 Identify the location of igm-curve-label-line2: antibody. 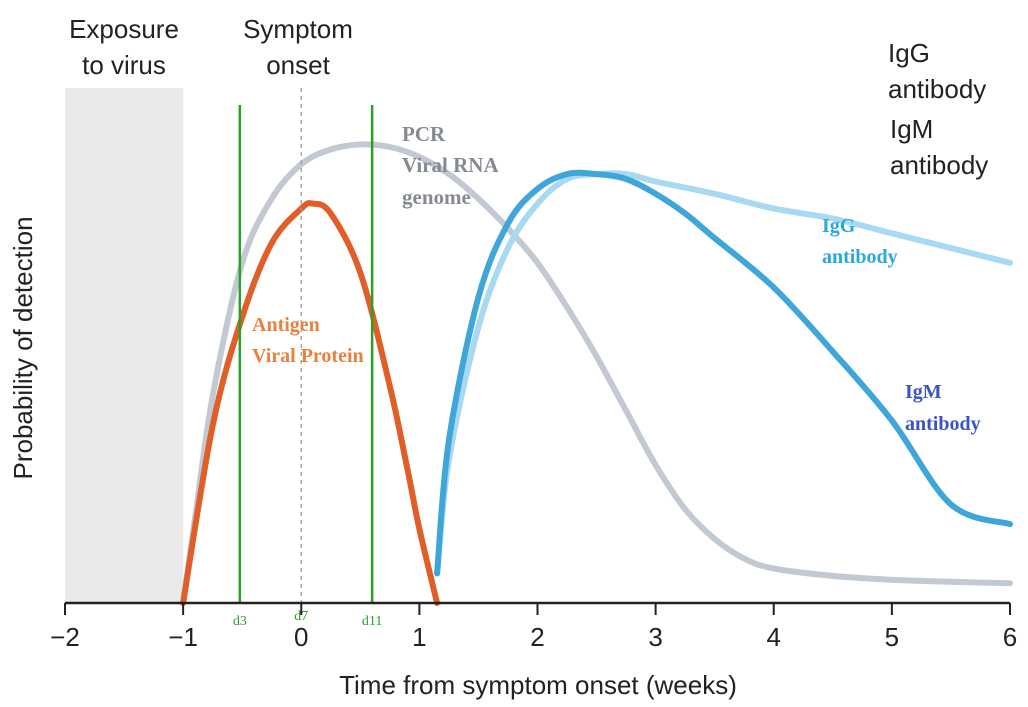
(943, 424).